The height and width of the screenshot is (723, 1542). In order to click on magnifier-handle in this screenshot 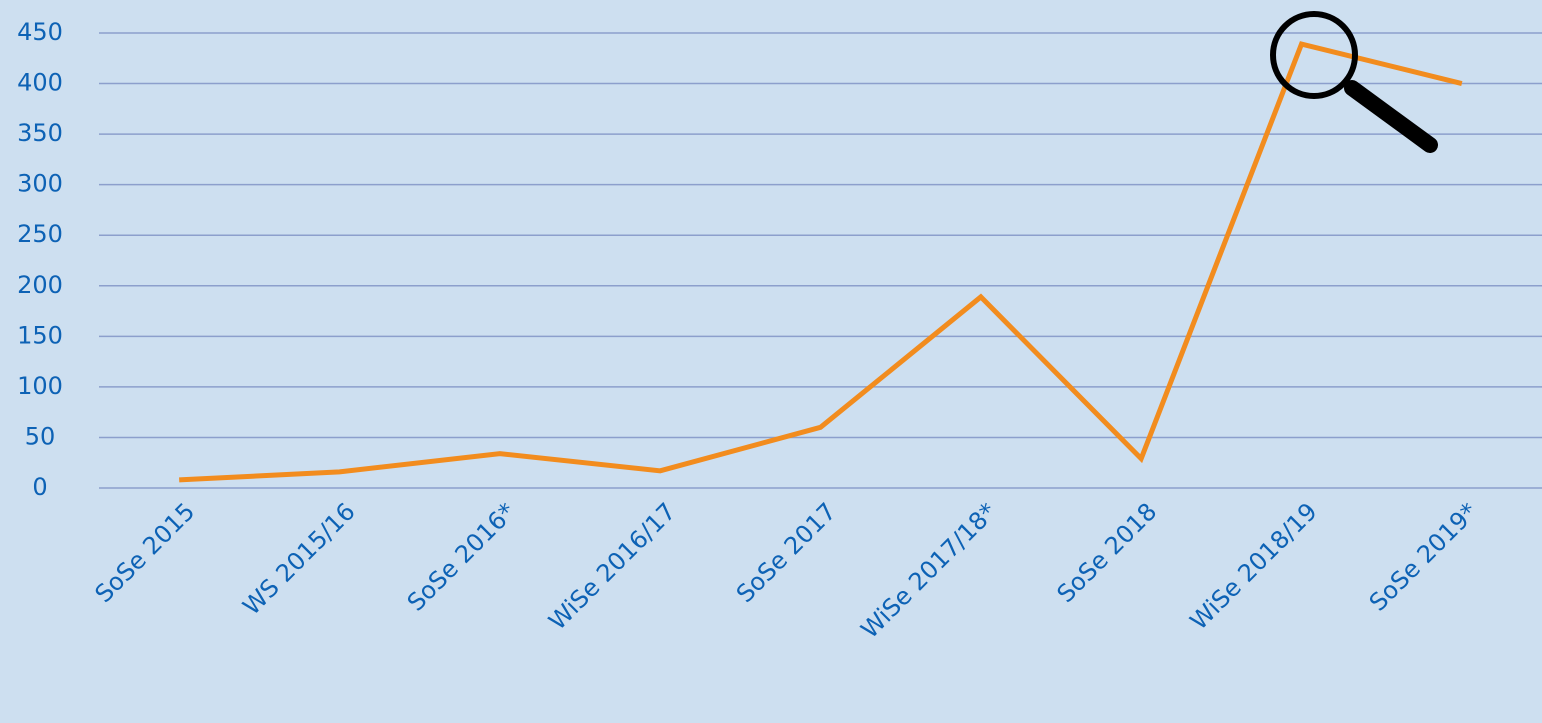, I will do `click(1391, 116)`.